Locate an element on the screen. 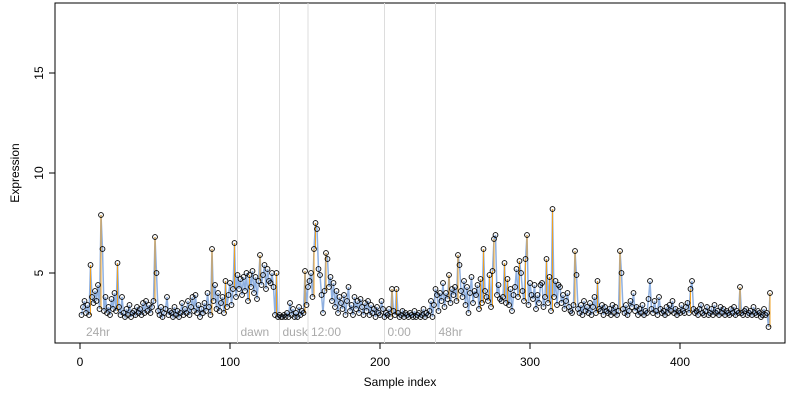  phase-label: 12:00 is located at coordinates (326, 332).